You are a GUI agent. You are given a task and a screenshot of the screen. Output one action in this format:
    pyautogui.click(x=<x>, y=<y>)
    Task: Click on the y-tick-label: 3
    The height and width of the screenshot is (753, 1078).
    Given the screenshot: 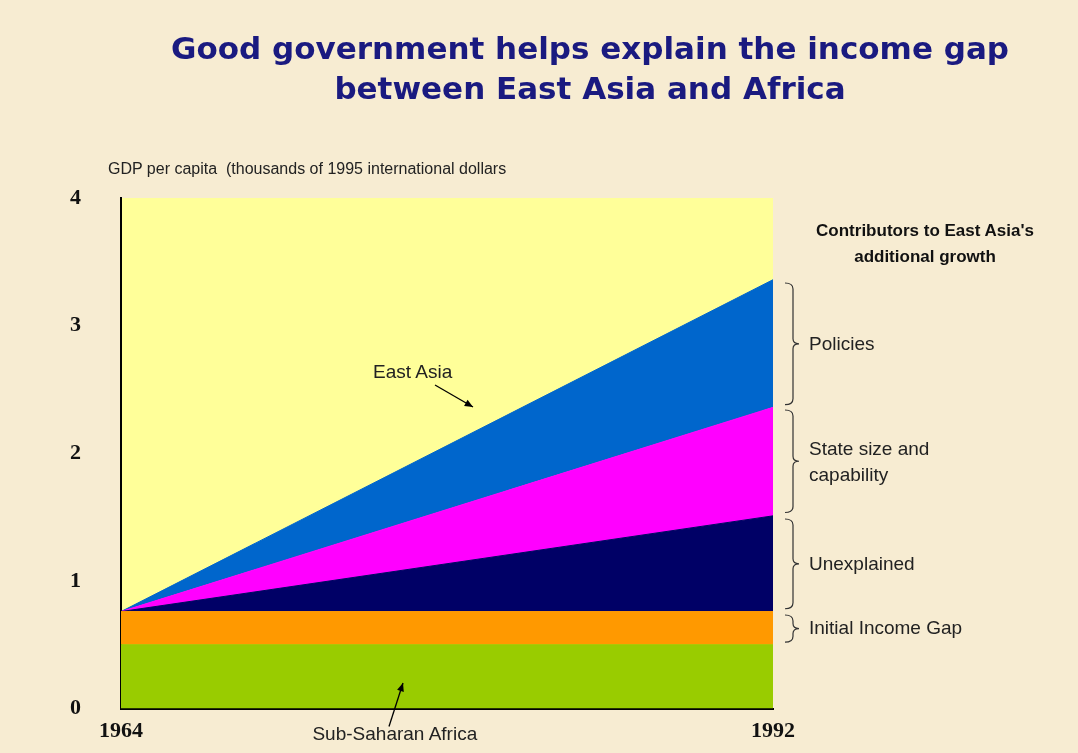 What is the action you would take?
    pyautogui.click(x=75, y=324)
    